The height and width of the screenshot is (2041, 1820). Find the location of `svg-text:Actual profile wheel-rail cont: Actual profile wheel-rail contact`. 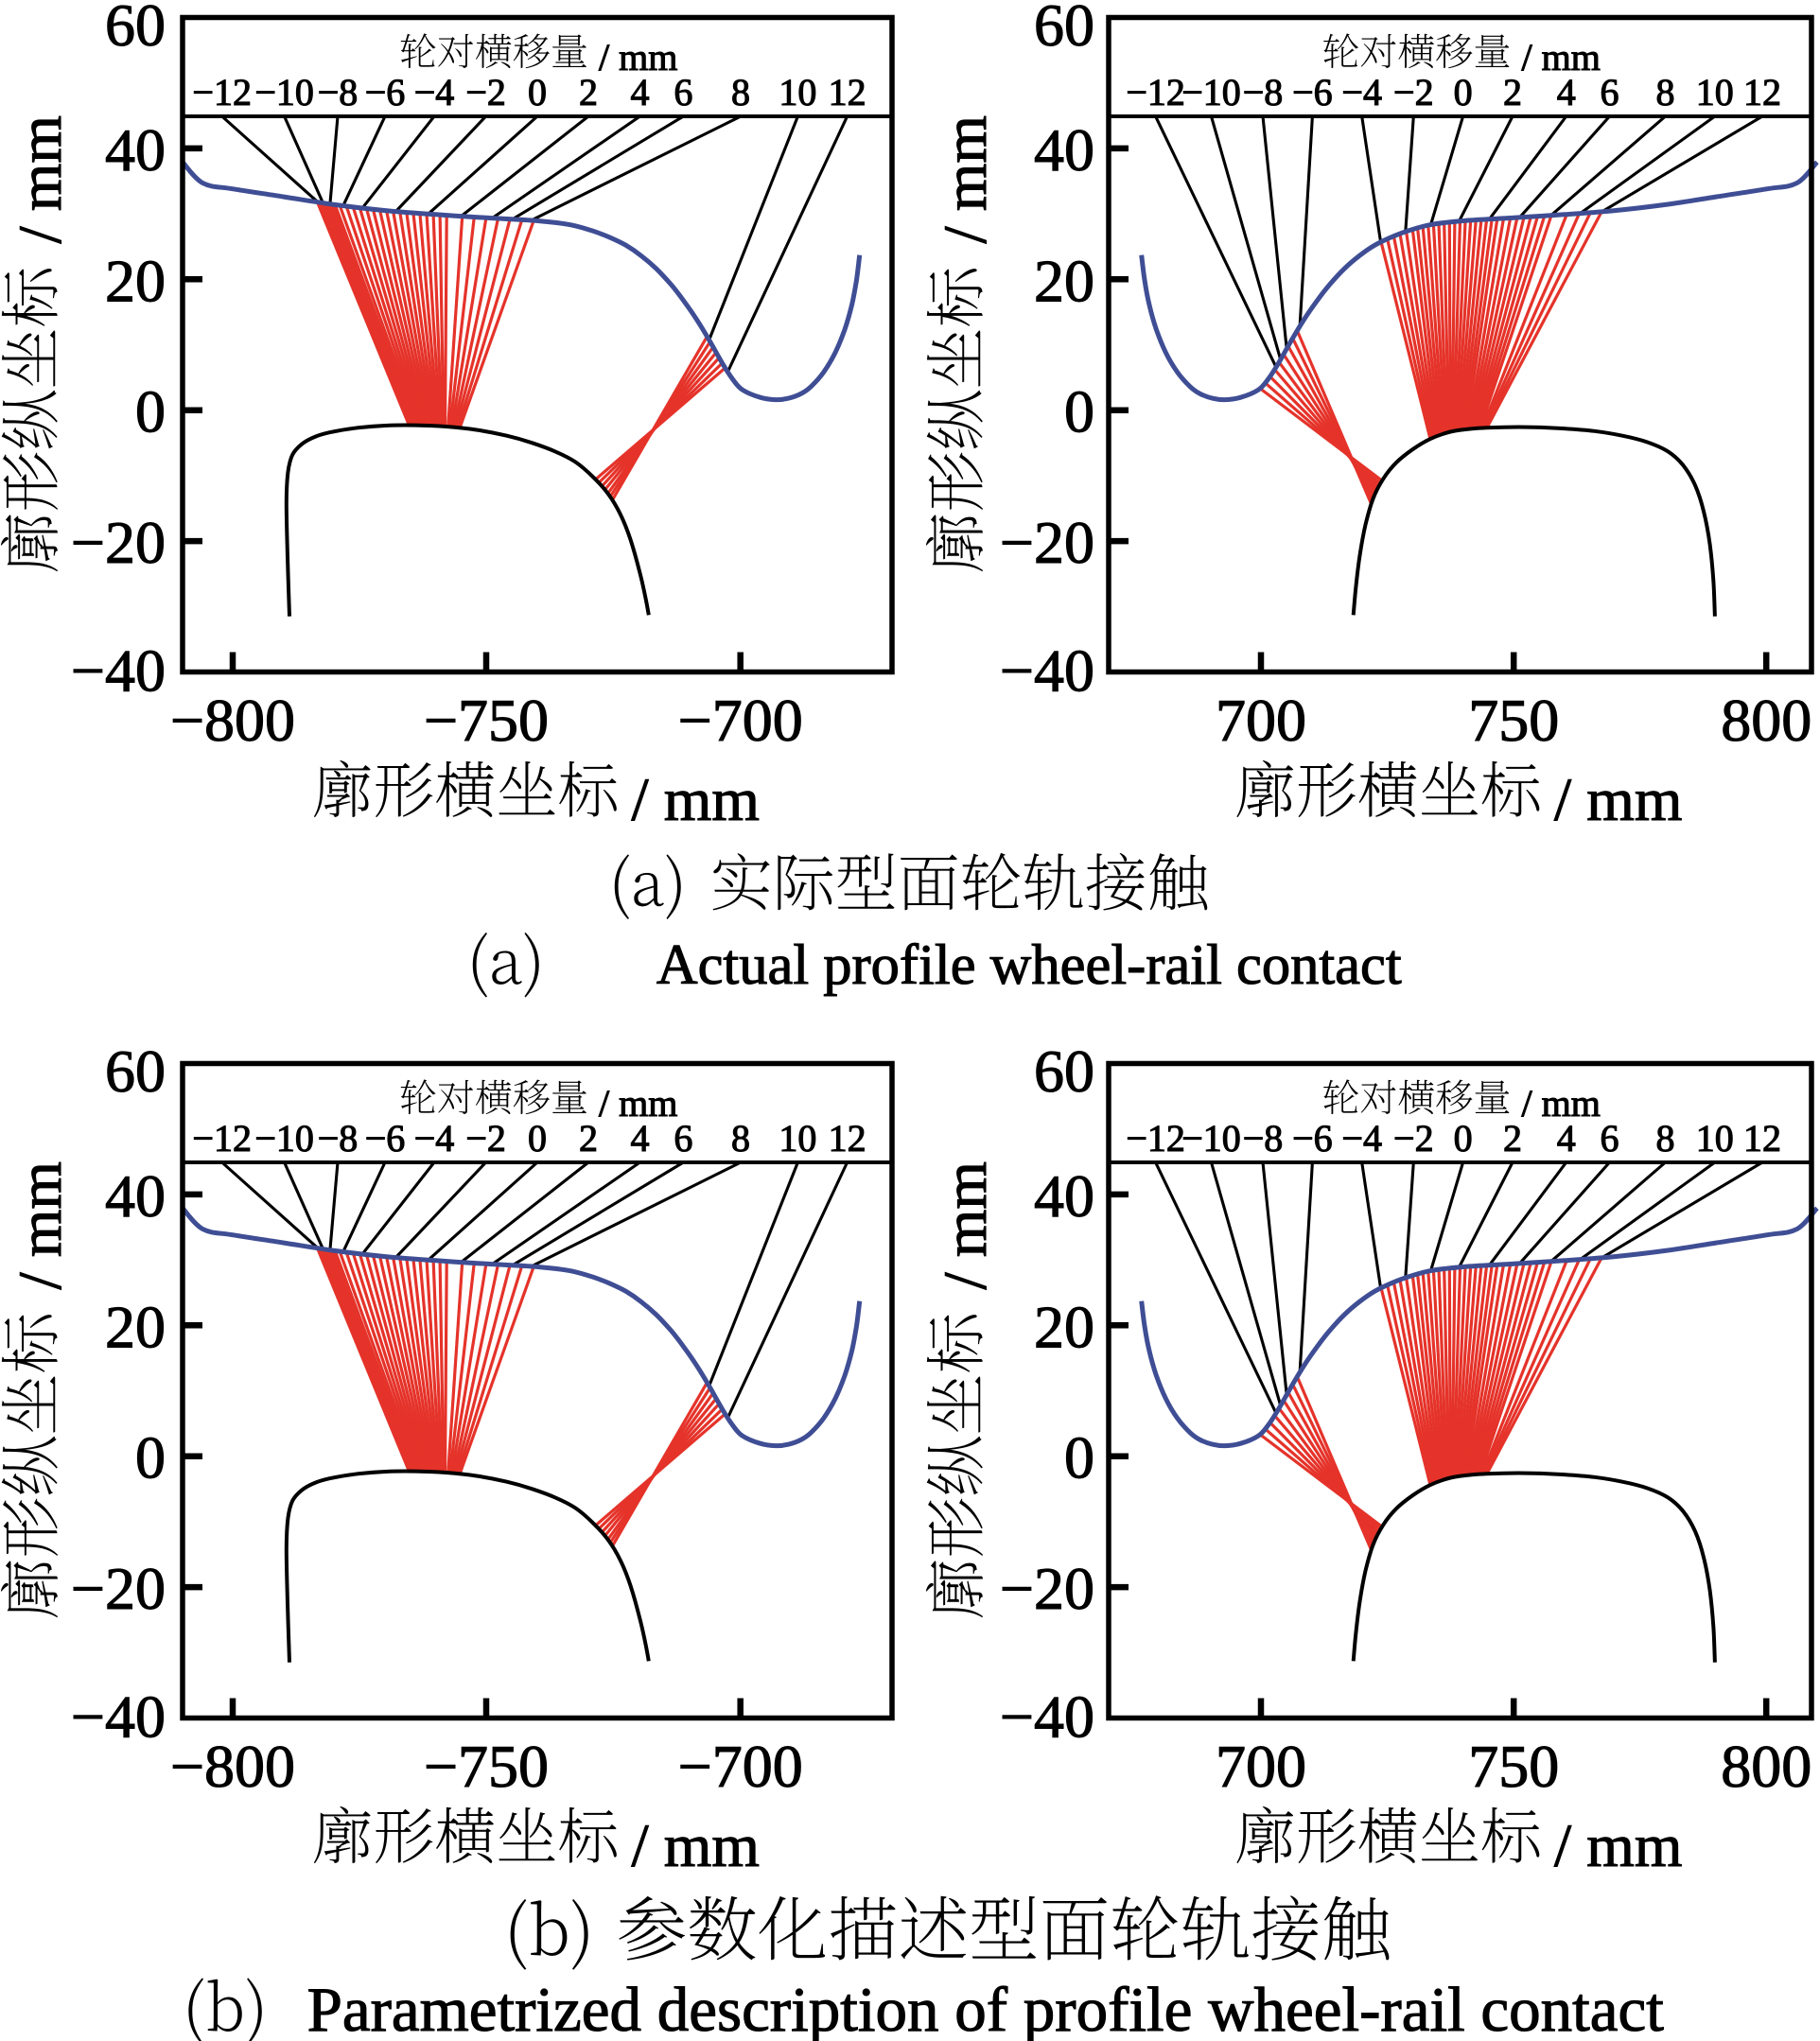

svg-text:Actual profile wheel-rail cont: Actual profile wheel-rail contact is located at coordinates (1029, 965).